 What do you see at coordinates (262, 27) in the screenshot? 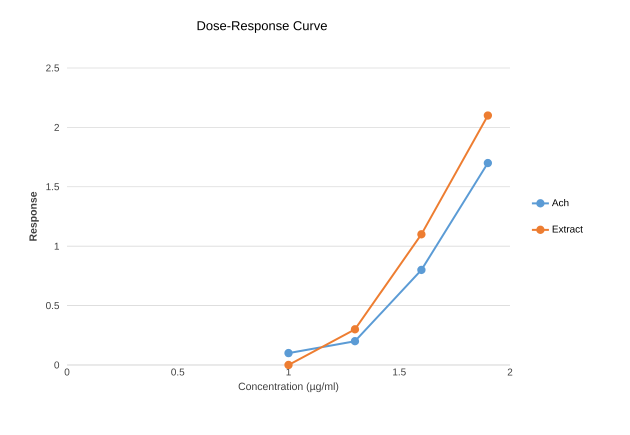
I see `chart-title: Dose-Response Curve` at bounding box center [262, 27].